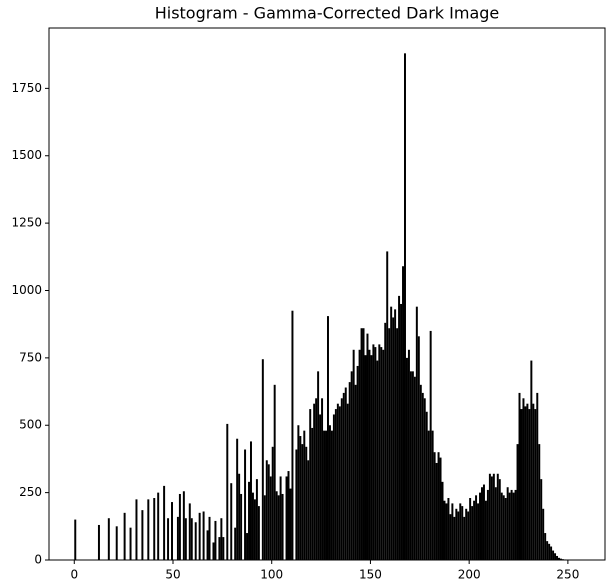 The height and width of the screenshot is (585, 612). I want to click on y-tick-label: 1250, so click(26, 223).